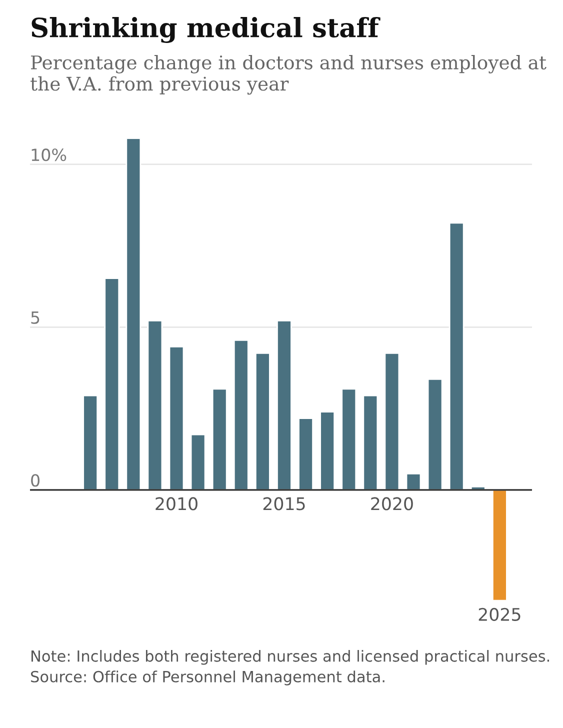 The width and height of the screenshot is (563, 728). What do you see at coordinates (177, 503) in the screenshot?
I see `x-tick-label: 2010` at bounding box center [177, 503].